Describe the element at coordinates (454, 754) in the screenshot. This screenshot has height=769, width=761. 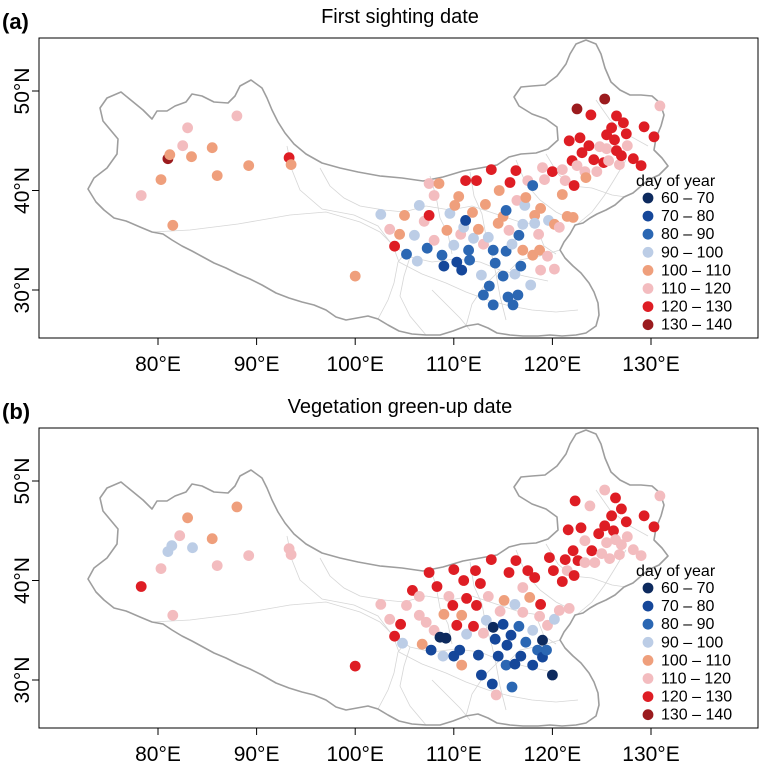
I see `x-tick-label: 110°E` at that location.